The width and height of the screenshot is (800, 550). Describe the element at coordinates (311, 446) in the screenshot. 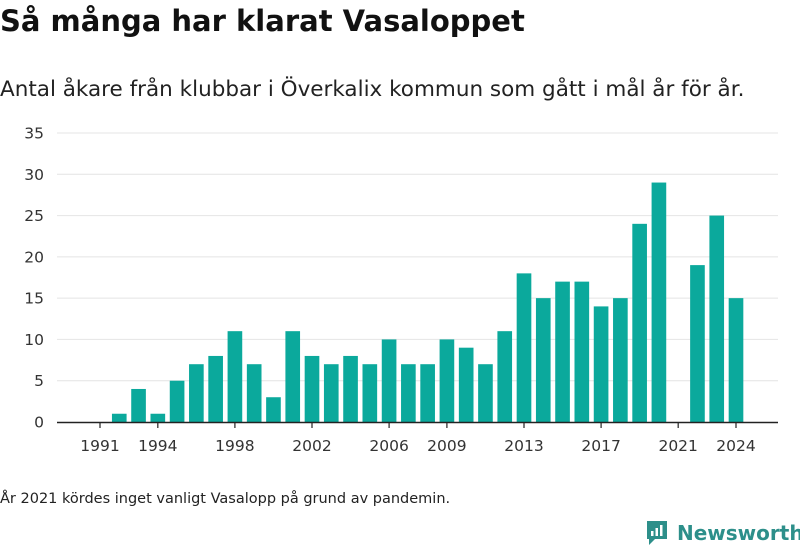

I see `x-tick-label: 2002` at that location.